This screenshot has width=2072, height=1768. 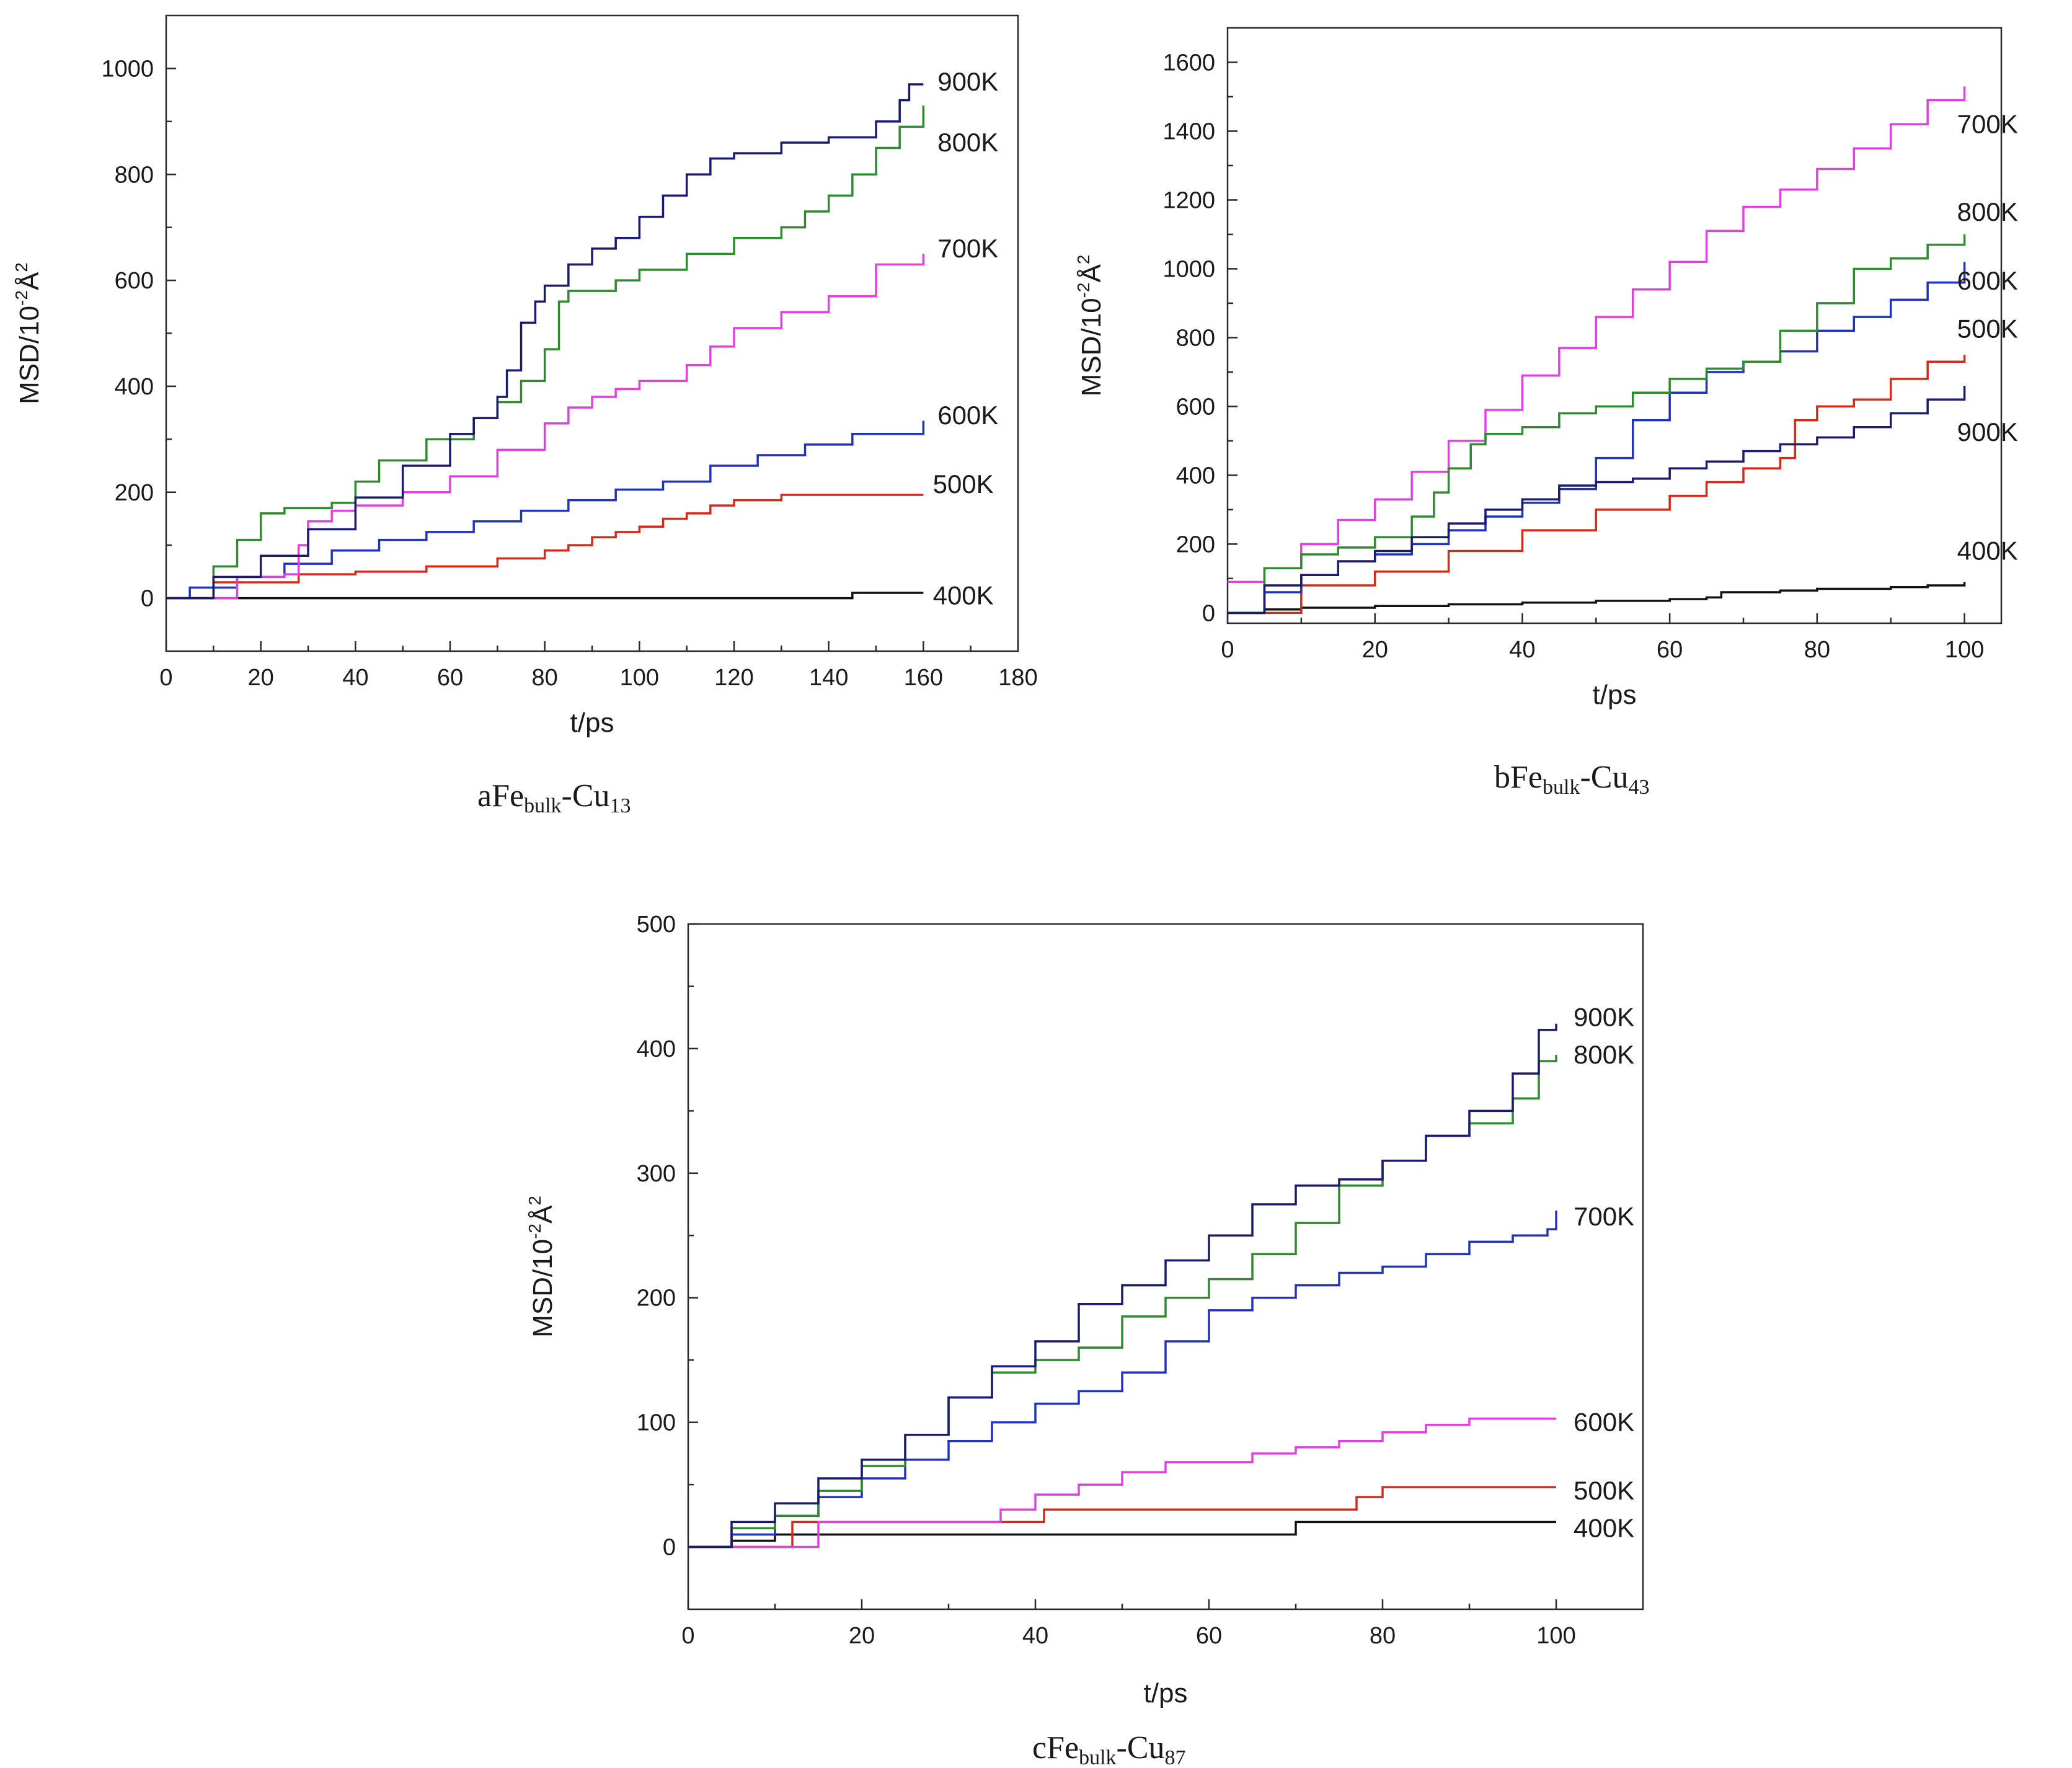 I want to click on caption-part: 43, so click(x=1638, y=787).